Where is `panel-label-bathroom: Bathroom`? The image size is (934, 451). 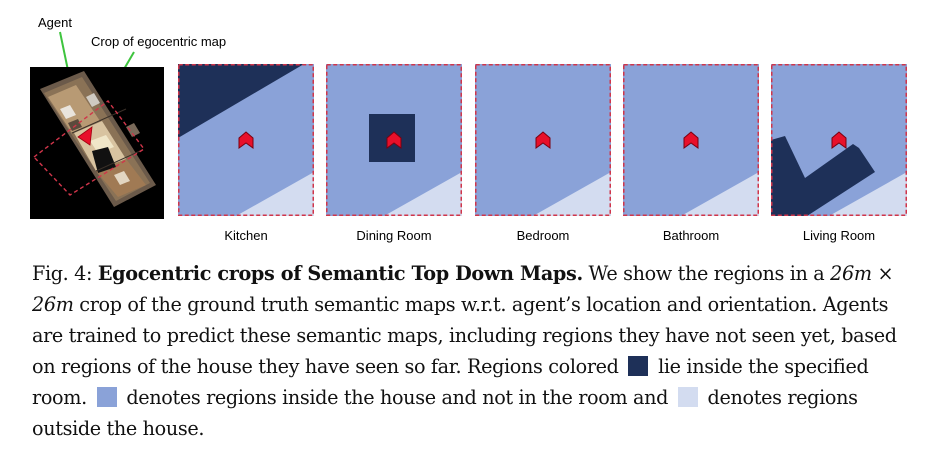
panel-label-bathroom: Bathroom is located at coordinates (691, 235).